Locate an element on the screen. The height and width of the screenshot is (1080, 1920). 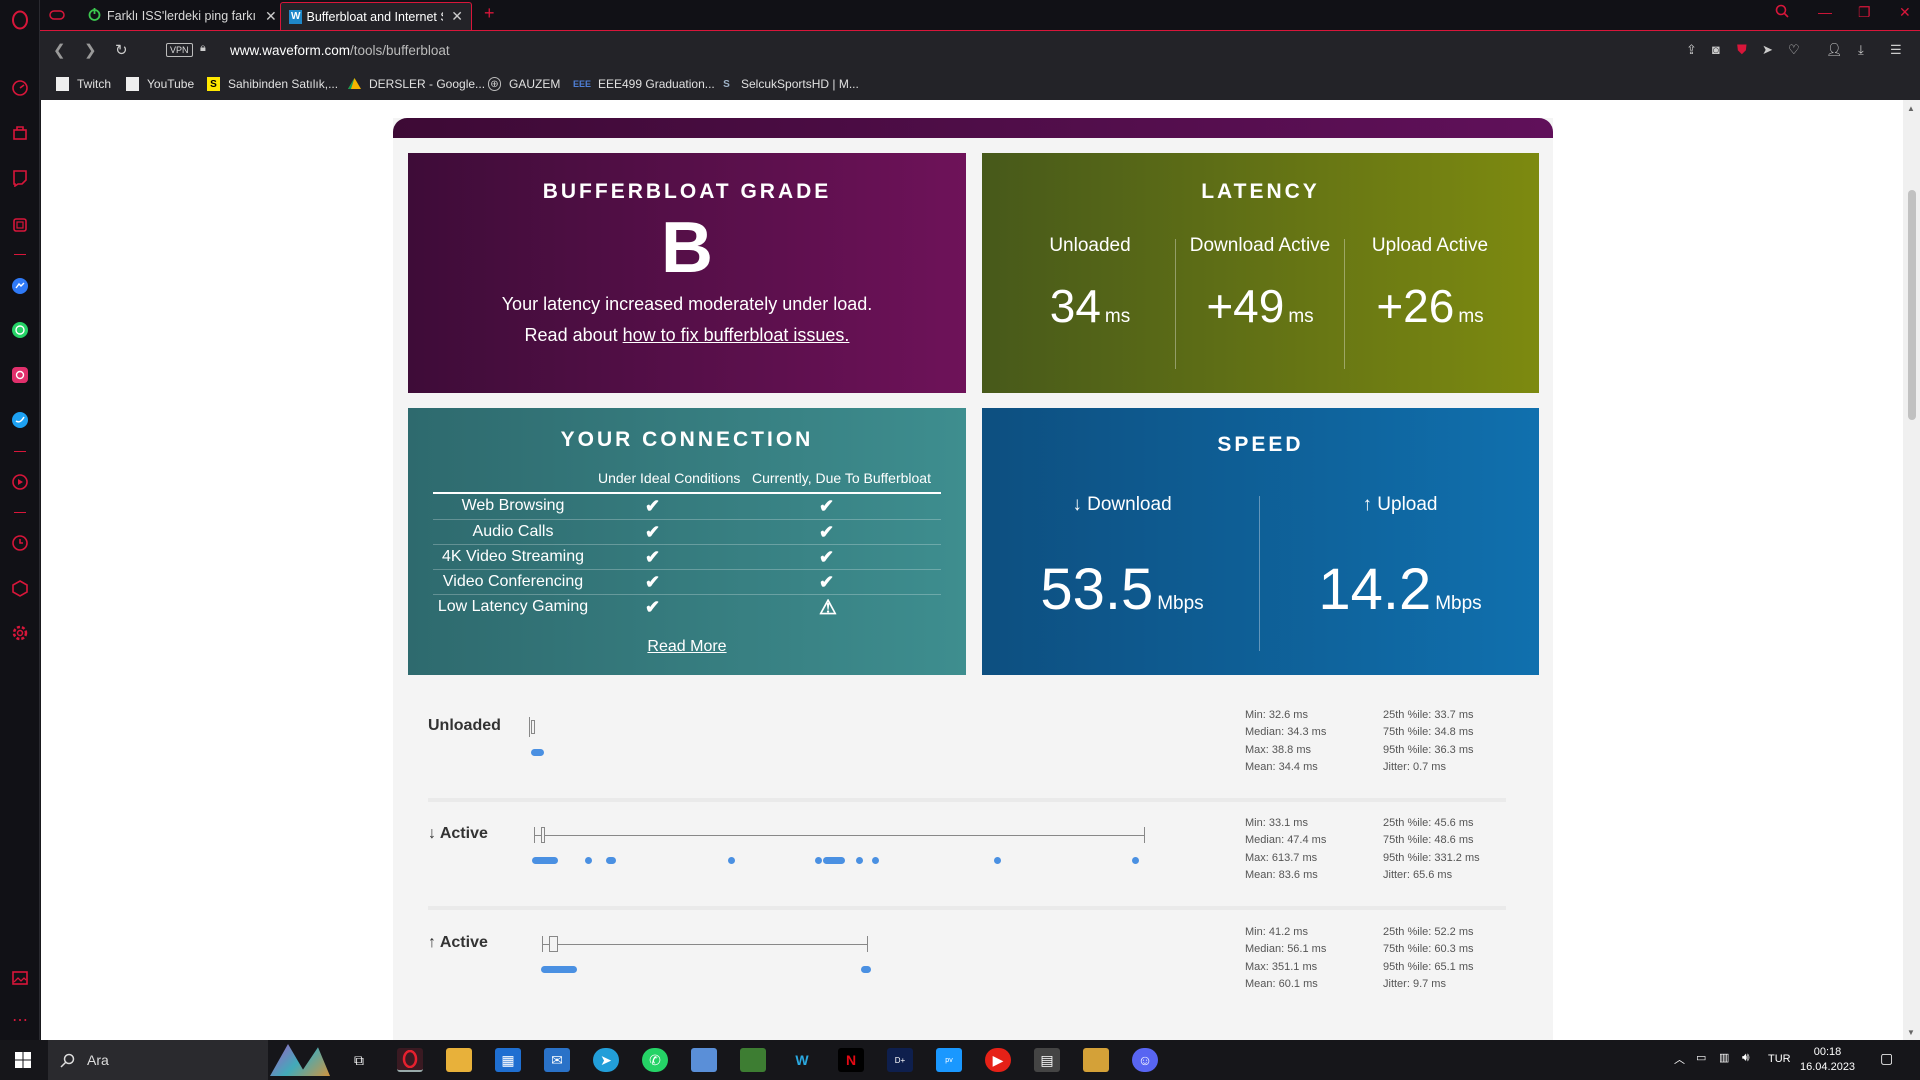
store-icon: ▦ is located at coordinates (508, 1060).